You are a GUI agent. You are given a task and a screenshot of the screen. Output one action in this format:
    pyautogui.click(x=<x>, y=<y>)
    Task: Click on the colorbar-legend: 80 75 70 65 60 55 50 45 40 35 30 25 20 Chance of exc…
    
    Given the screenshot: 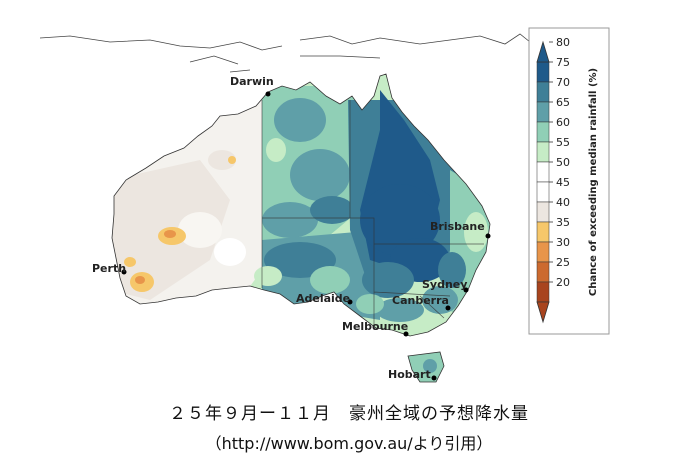 What is the action you would take?
    pyautogui.click(x=569, y=181)
    